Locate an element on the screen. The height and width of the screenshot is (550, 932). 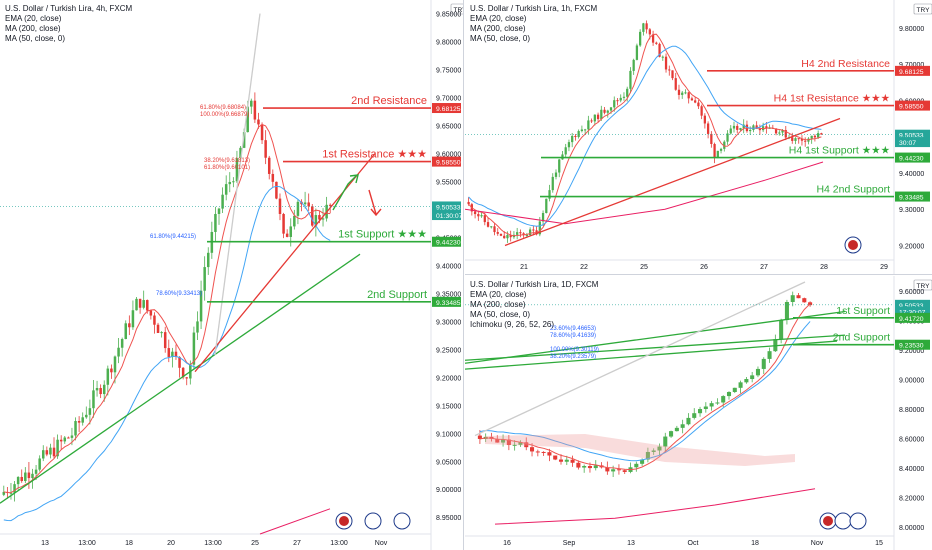
x-tick-label: 20 is located at coordinates (171, 543).